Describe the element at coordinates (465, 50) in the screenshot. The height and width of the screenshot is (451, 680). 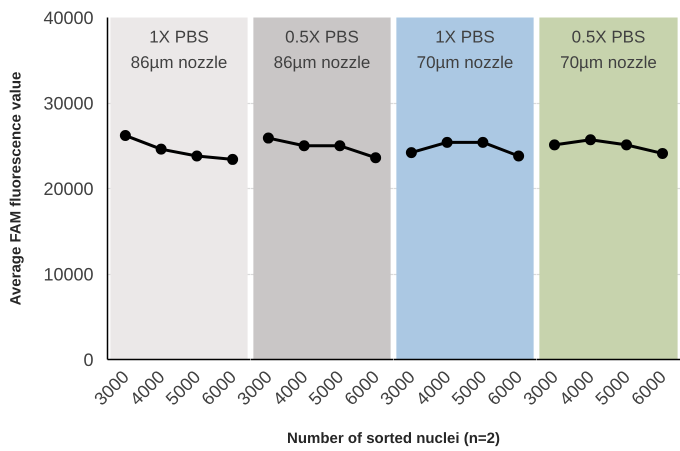
I see `band-label: 1X PBS 70µm nozzle` at that location.